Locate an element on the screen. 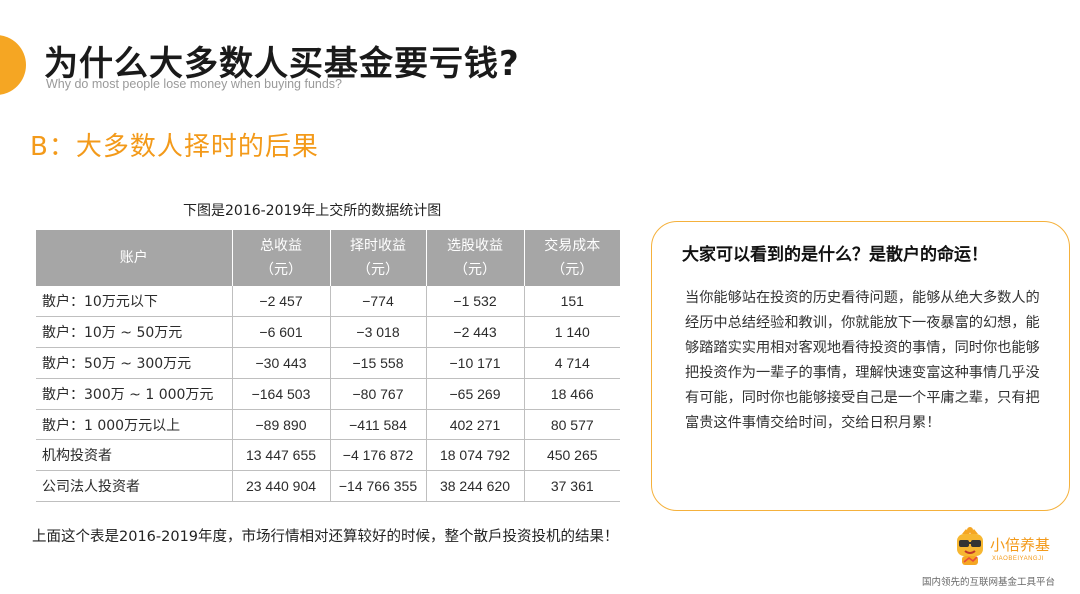 The image size is (1080, 594). table-row: 散户：10万 ~ 50万元 −6 601 −3 018 −2 443 1 140 is located at coordinates (328, 332).